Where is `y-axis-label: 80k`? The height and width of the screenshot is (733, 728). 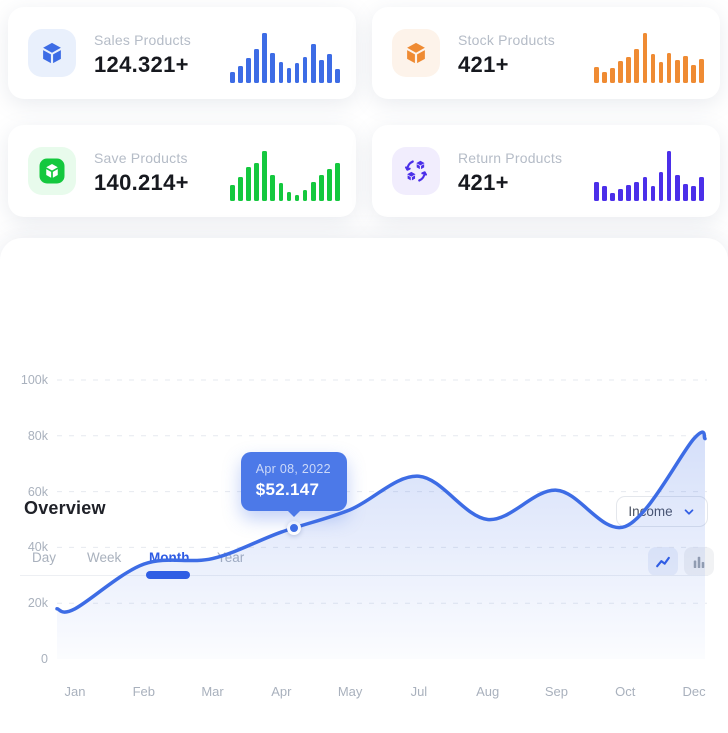
y-axis-label: 80k is located at coordinates (37, 435).